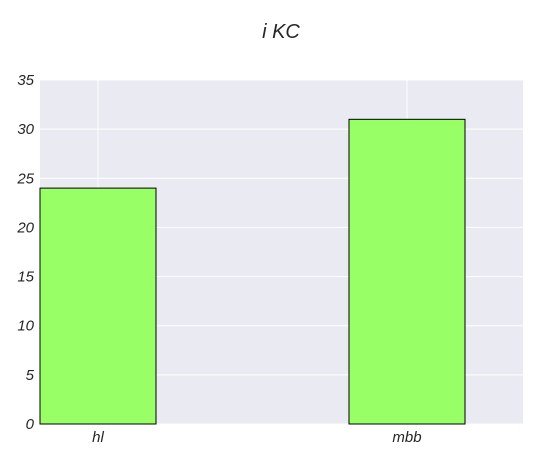 The image size is (539, 462). Describe the element at coordinates (25, 129) in the screenshot. I see `y-tick-label-6: 30` at that location.